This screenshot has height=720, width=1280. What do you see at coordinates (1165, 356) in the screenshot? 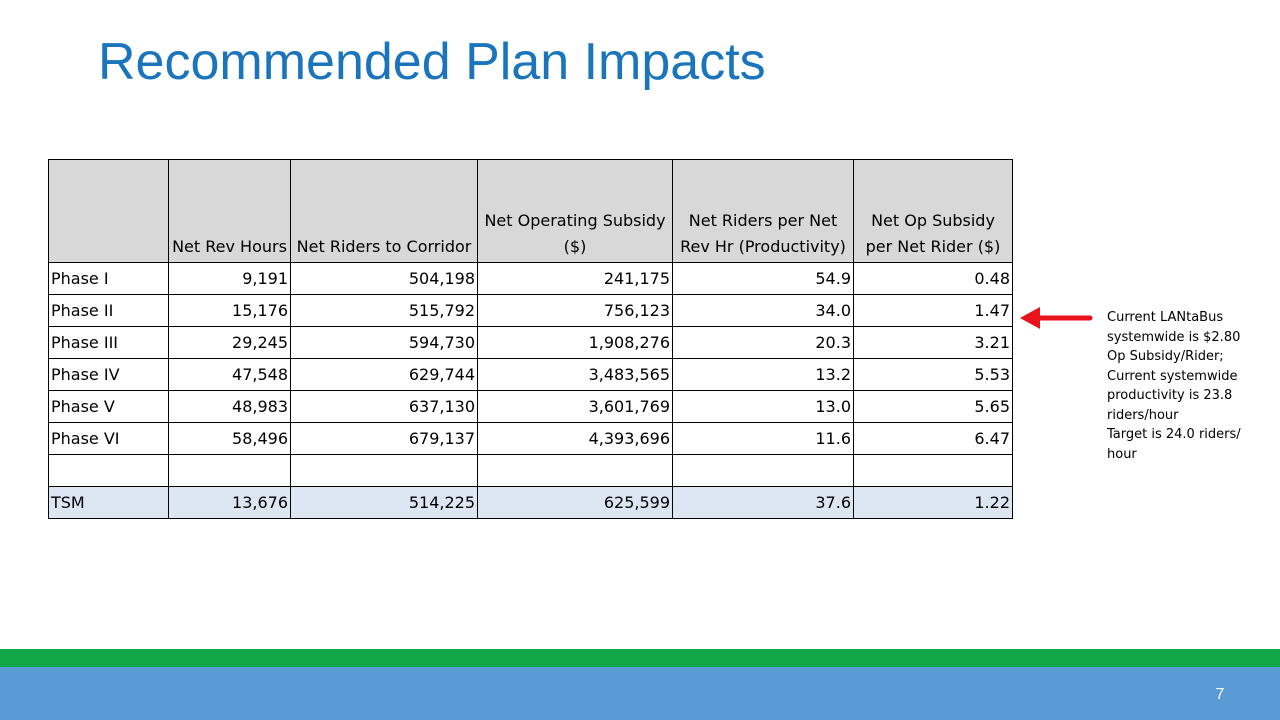
I see `note-line: Op Subsidy/Rider;` at bounding box center [1165, 356].